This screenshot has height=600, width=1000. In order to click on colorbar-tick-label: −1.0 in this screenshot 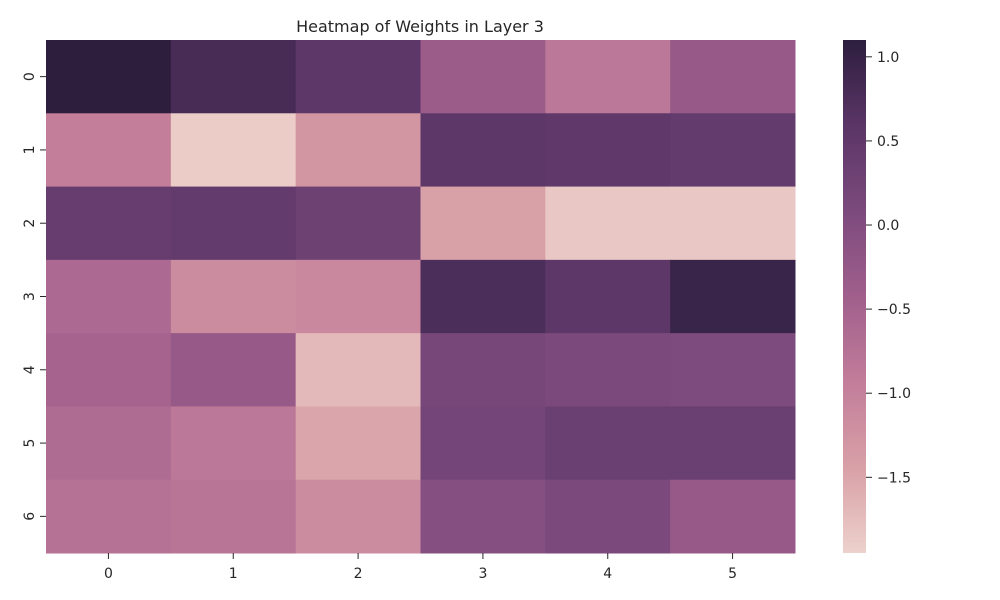, I will do `click(894, 394)`.